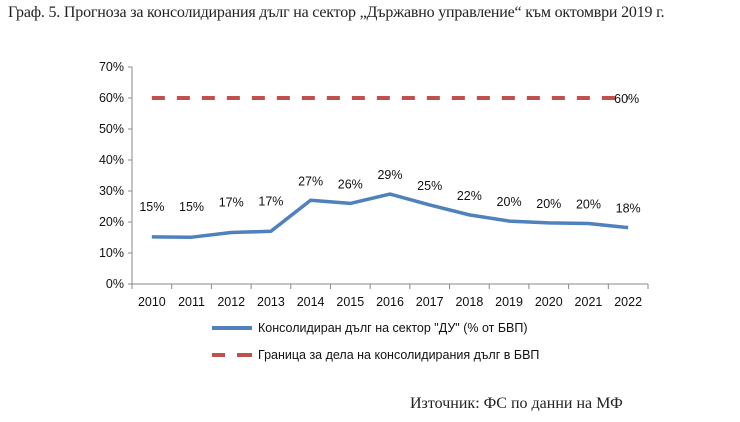  What do you see at coordinates (271, 302) in the screenshot?
I see `x-tick-label: 2013` at bounding box center [271, 302].